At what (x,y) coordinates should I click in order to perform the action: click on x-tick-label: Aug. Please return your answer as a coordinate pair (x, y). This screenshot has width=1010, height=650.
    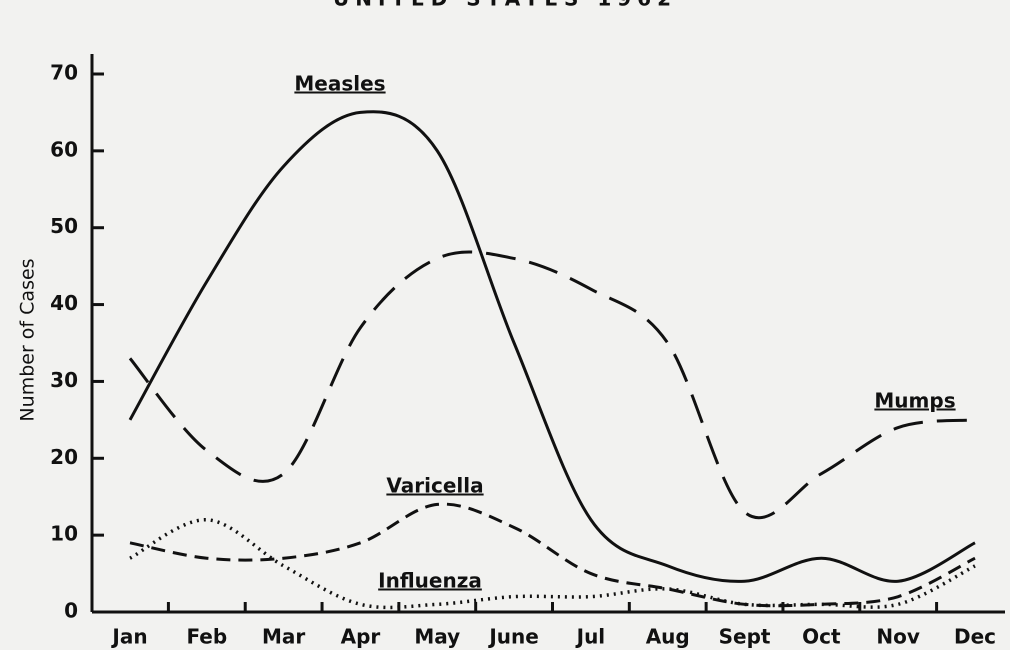
    Looking at the image, I should click on (668, 637).